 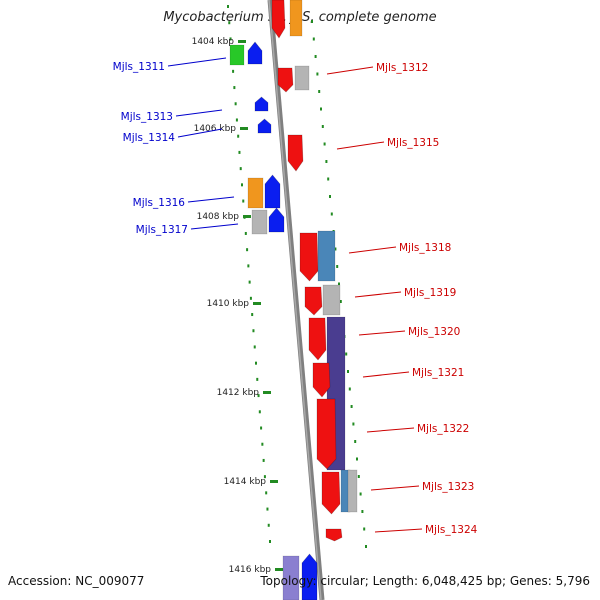 What do you see at coordinates (147, 117) in the screenshot?
I see `gene-label-left: Mjls_1313` at bounding box center [147, 117].